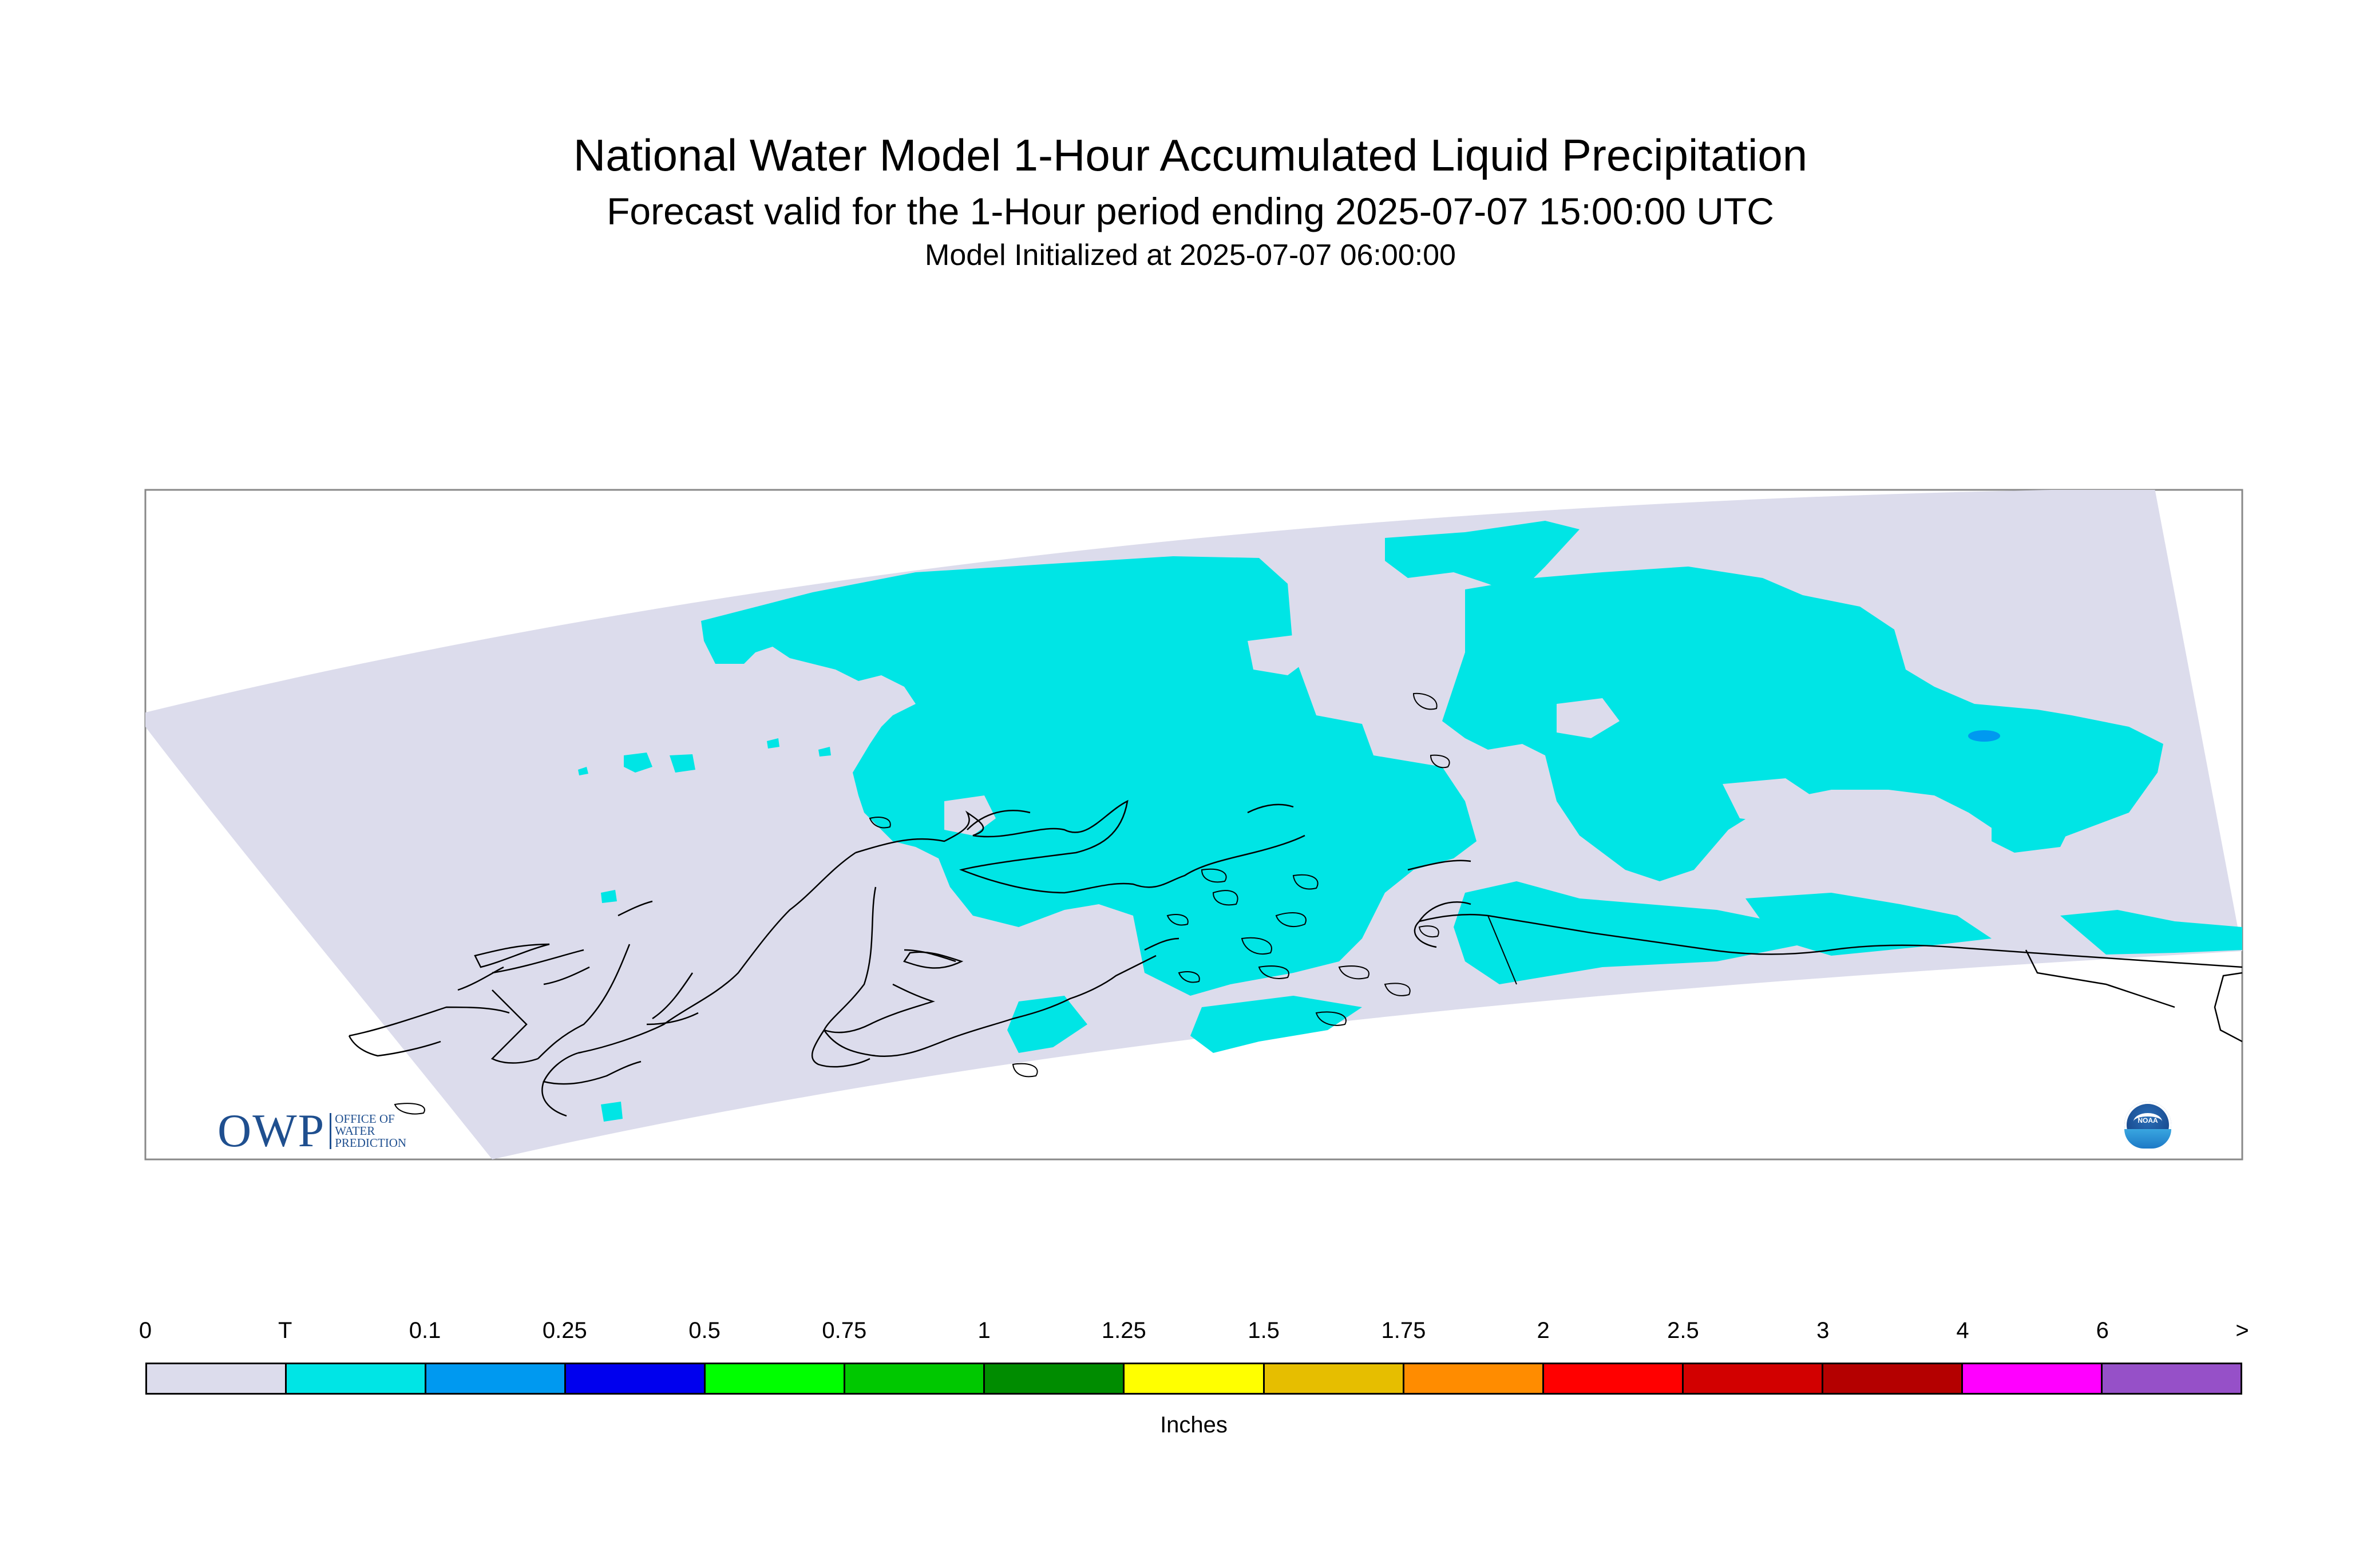 Image resolution: width=2375 pixels, height=1568 pixels. Describe the element at coordinates (1194, 1425) in the screenshot. I see `units-label: Inches` at that location.